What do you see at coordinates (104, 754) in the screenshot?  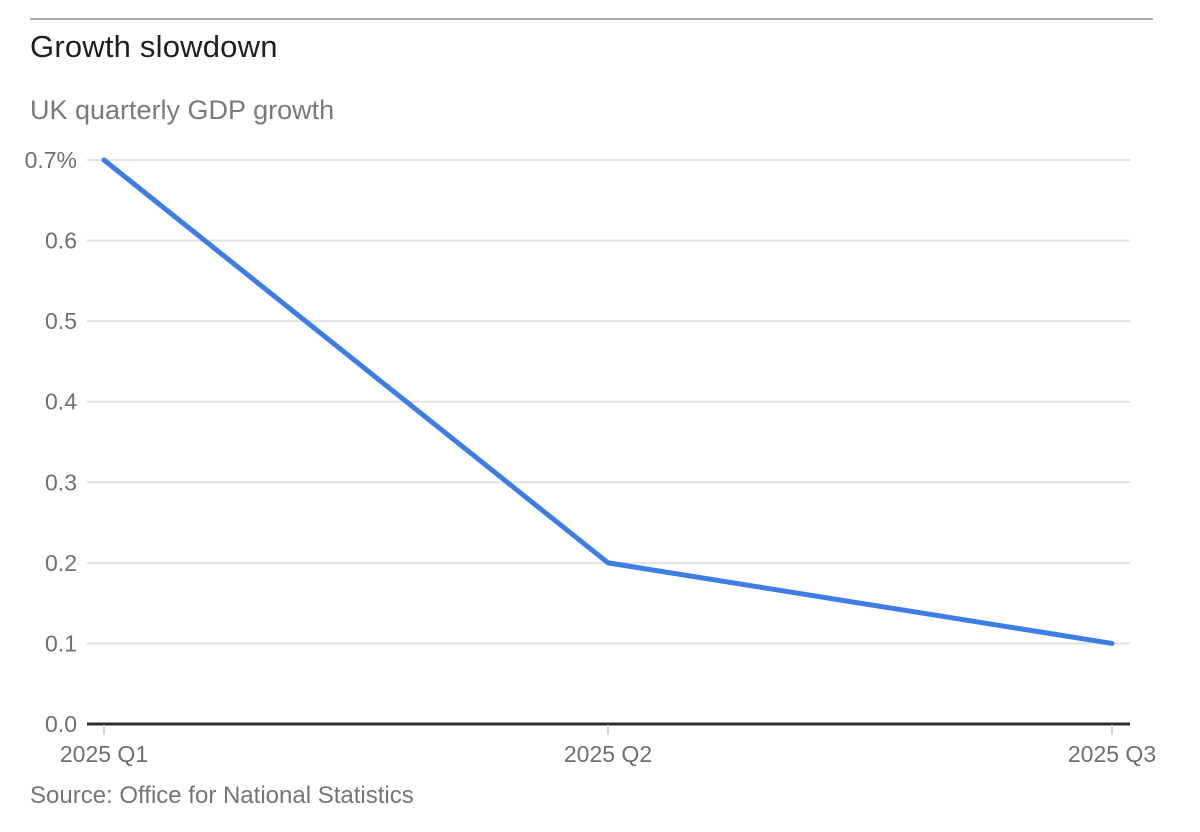 I see `x-axis-tick-label: 2025 Q1` at bounding box center [104, 754].